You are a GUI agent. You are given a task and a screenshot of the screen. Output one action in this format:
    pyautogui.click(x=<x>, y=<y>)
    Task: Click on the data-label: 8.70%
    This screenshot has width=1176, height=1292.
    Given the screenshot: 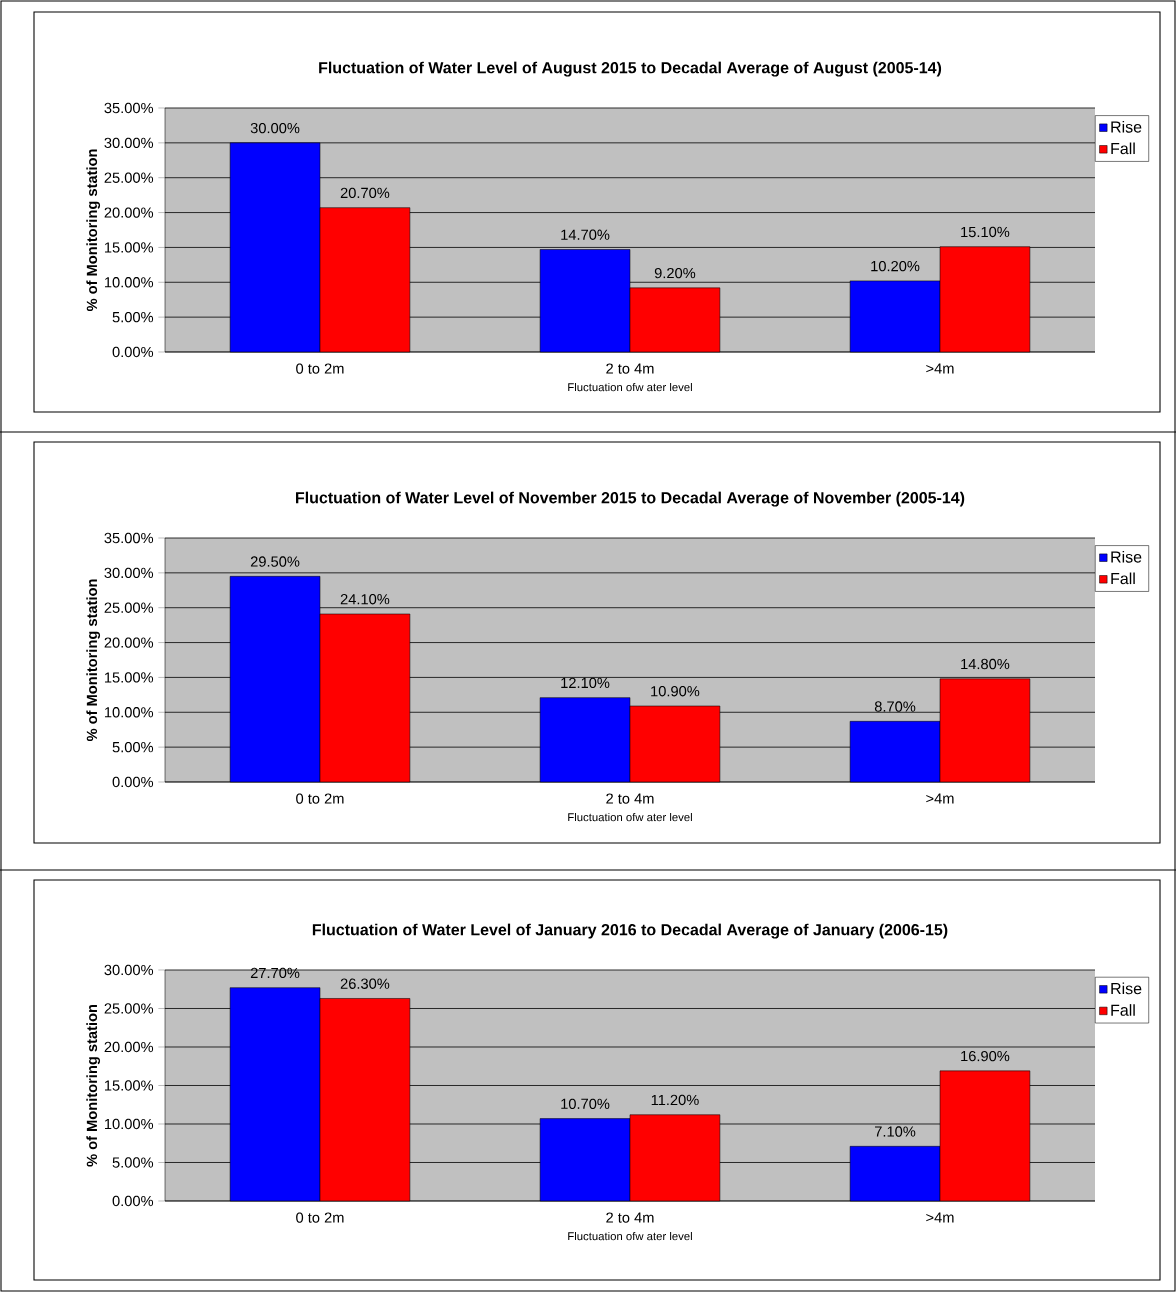 What is the action you would take?
    pyautogui.click(x=895, y=706)
    